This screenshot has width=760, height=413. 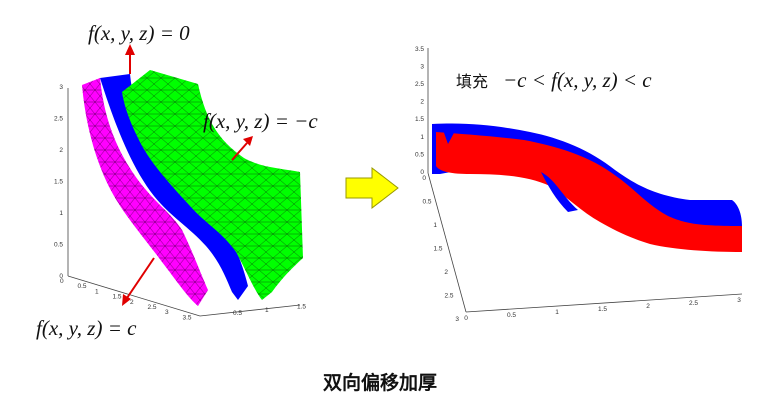 I want to click on left-z-tick-labels: 0 0.5 1 1.5 2 2.5 3, so click(x=58, y=182).